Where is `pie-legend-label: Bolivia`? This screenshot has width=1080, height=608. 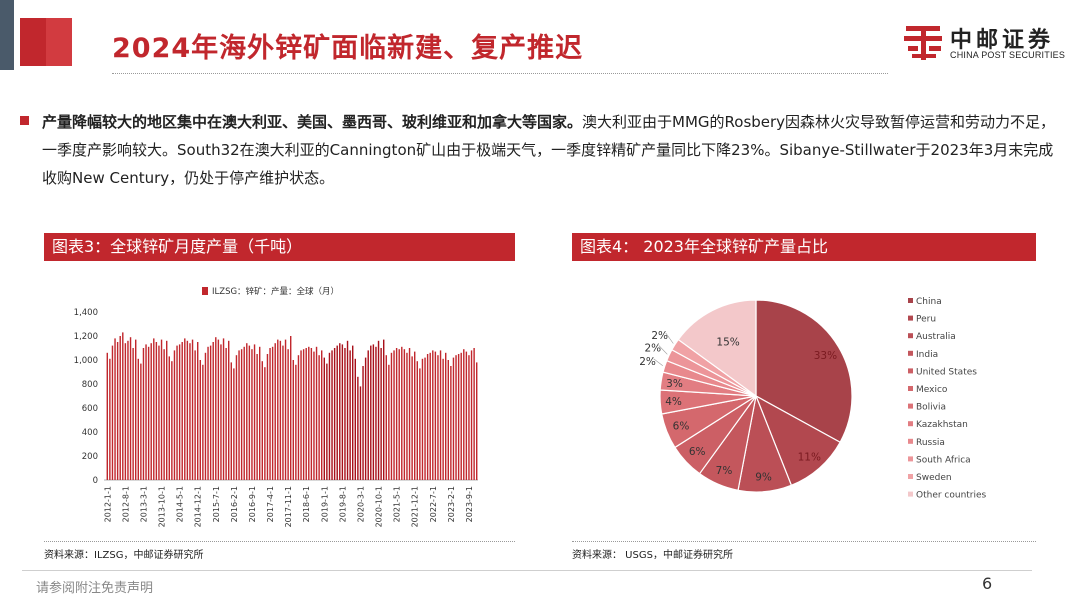
pie-legend-label: Bolivia is located at coordinates (931, 408).